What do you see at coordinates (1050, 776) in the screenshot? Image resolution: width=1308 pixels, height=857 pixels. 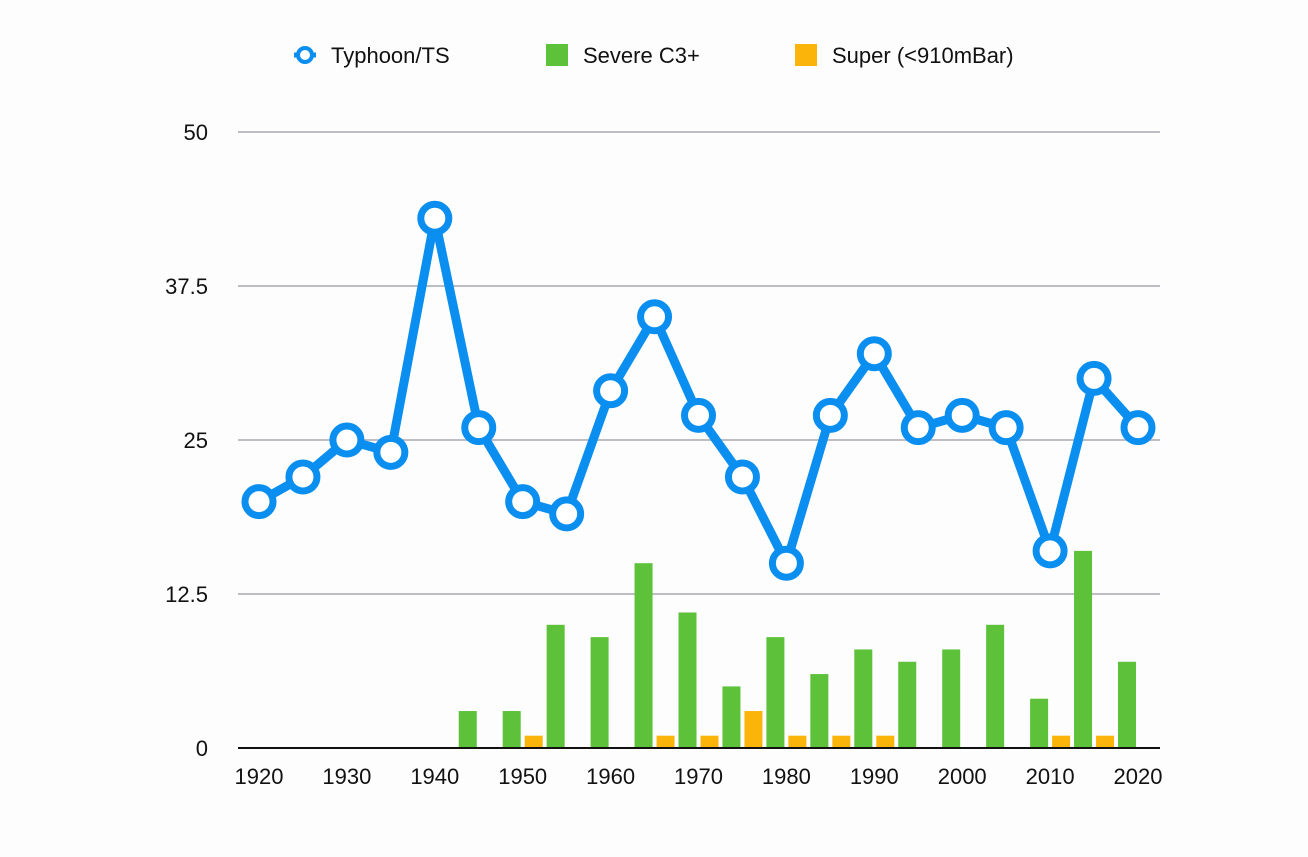 I see `x-tick-label: 2010` at bounding box center [1050, 776].